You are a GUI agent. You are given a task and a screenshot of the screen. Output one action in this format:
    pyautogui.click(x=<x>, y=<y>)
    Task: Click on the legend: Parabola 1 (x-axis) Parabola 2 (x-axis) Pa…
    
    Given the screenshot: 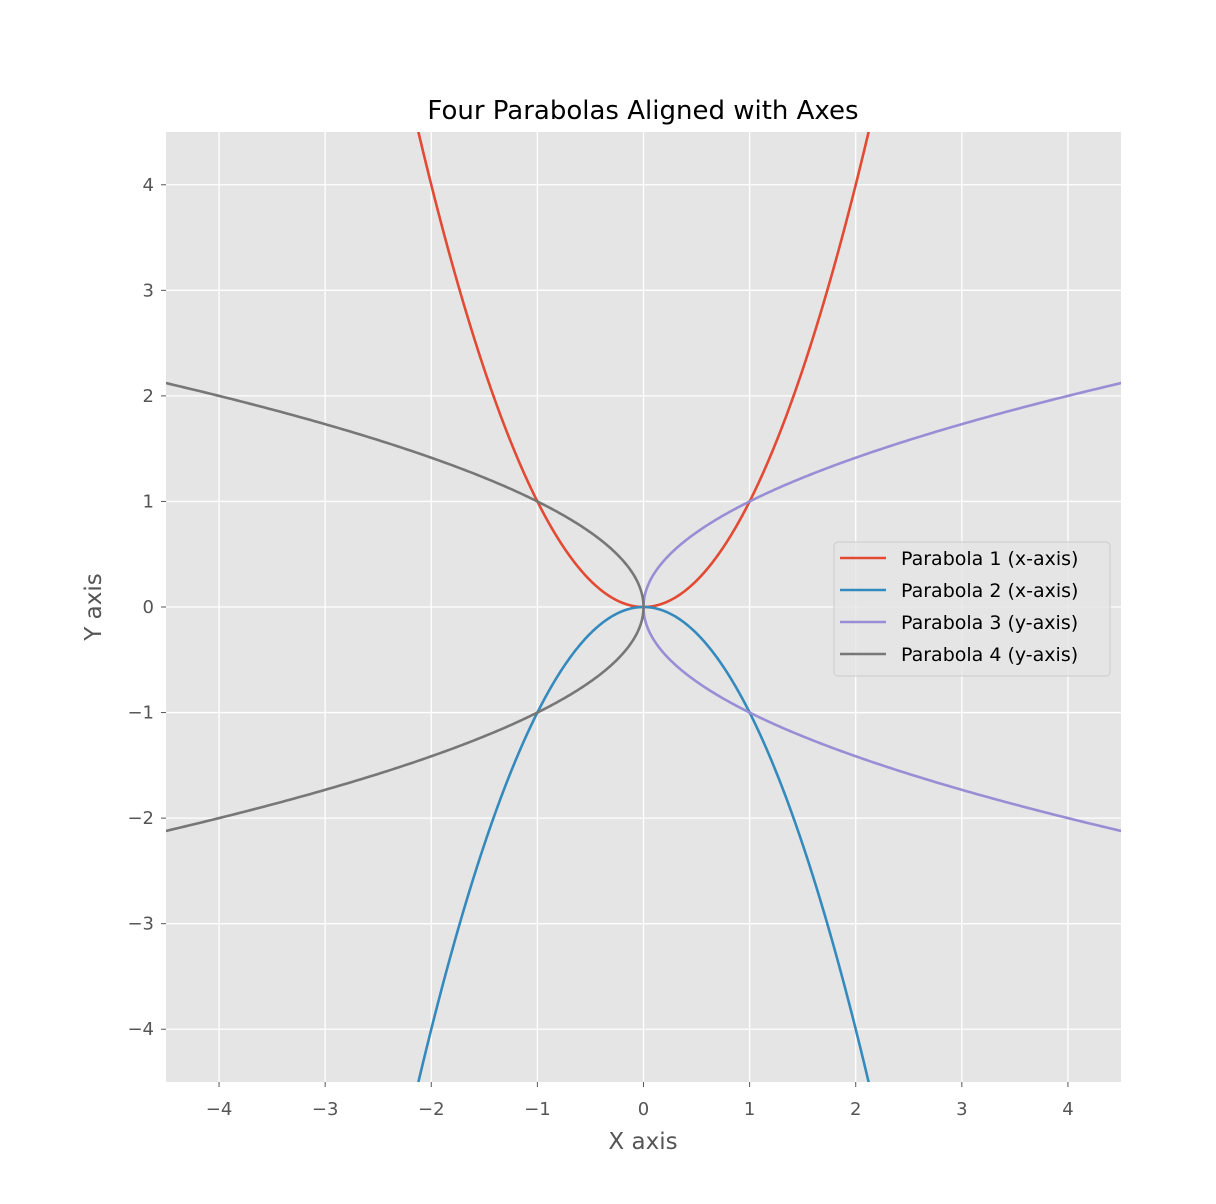 What is the action you would take?
    pyautogui.click(x=972, y=609)
    